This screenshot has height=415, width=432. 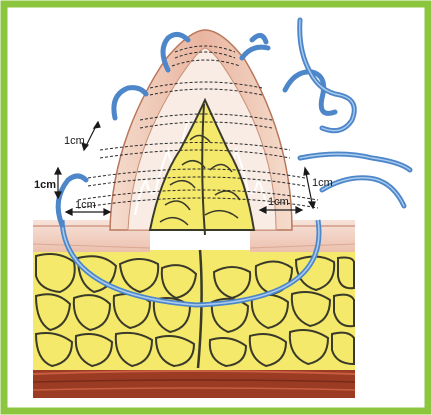 I want to click on central-fat, so click(x=202, y=166).